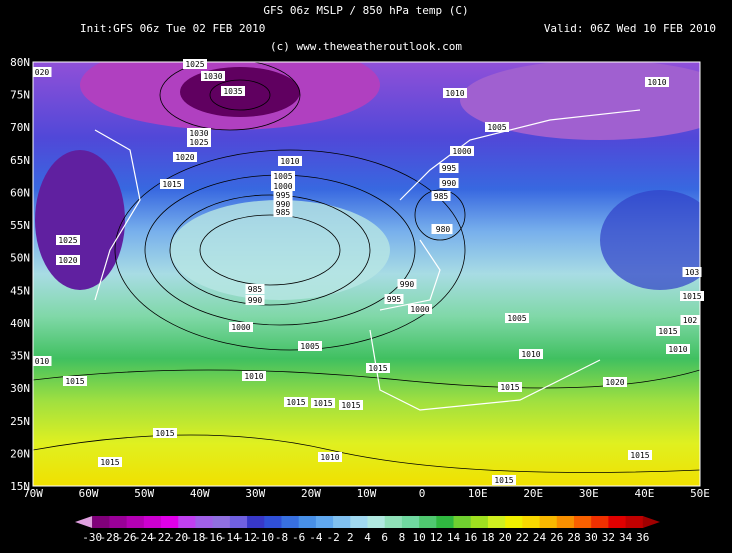 The image size is (732, 553). Describe the element at coordinates (505, 537) in the screenshot. I see `colorbar-label: 20` at that location.